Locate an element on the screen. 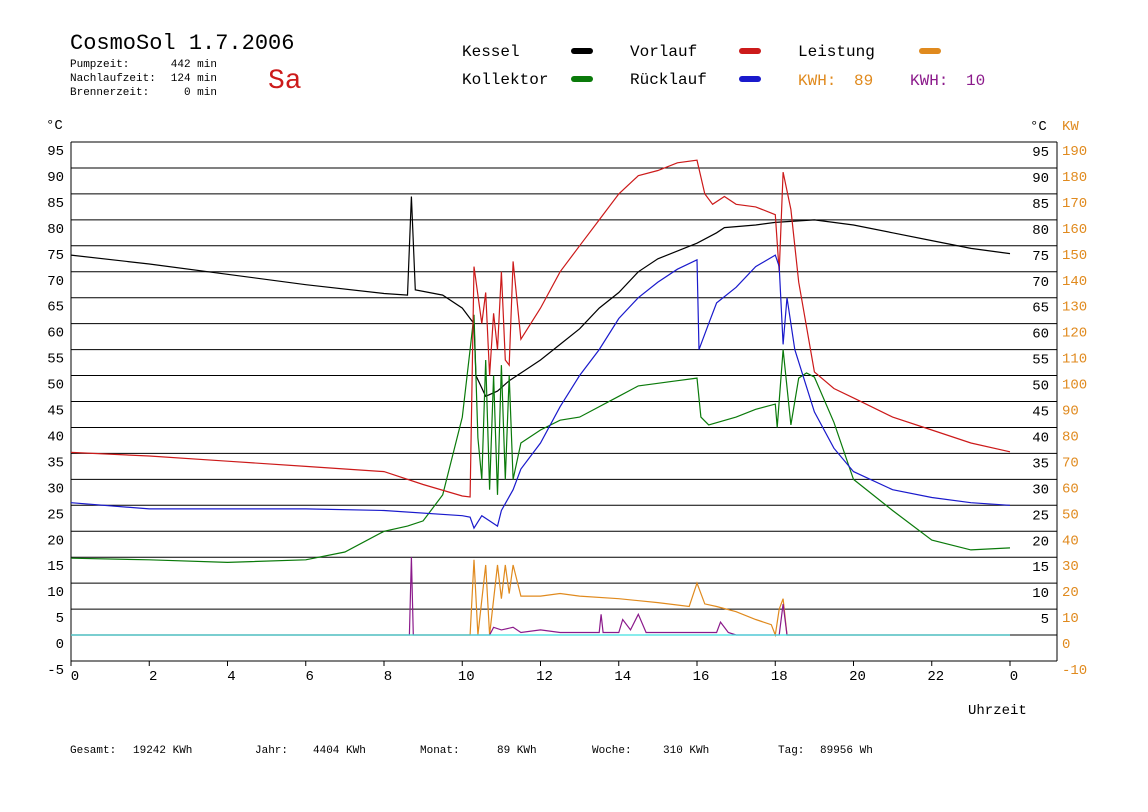  info-value: 442 min is located at coordinates (194, 65).